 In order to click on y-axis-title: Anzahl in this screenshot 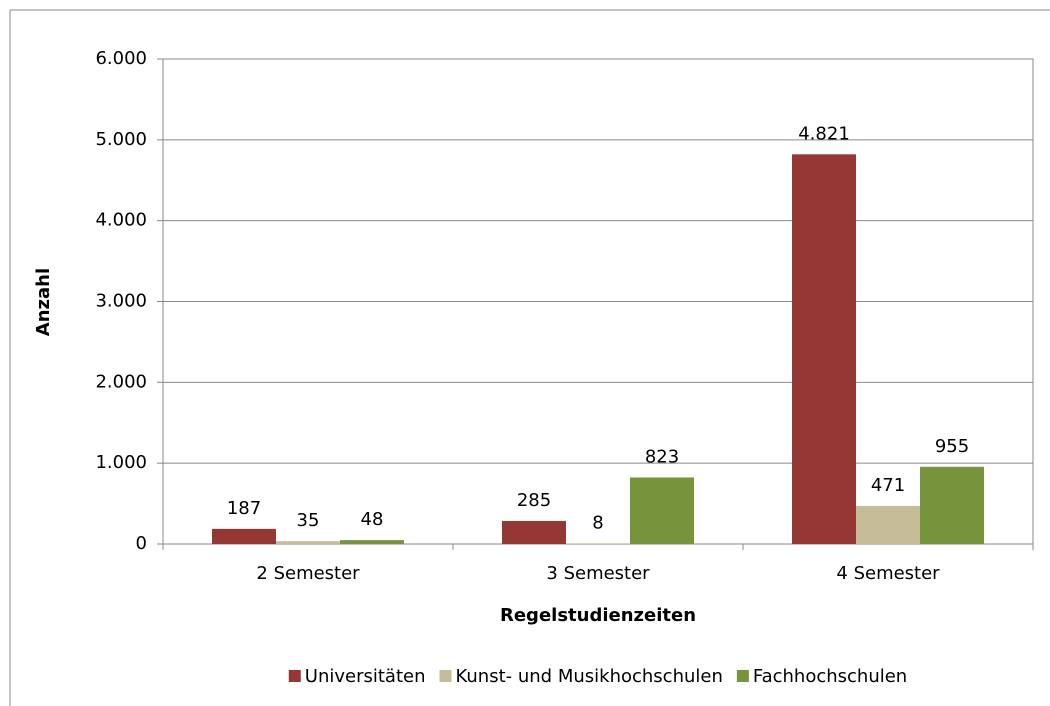, I will do `click(43, 302)`.